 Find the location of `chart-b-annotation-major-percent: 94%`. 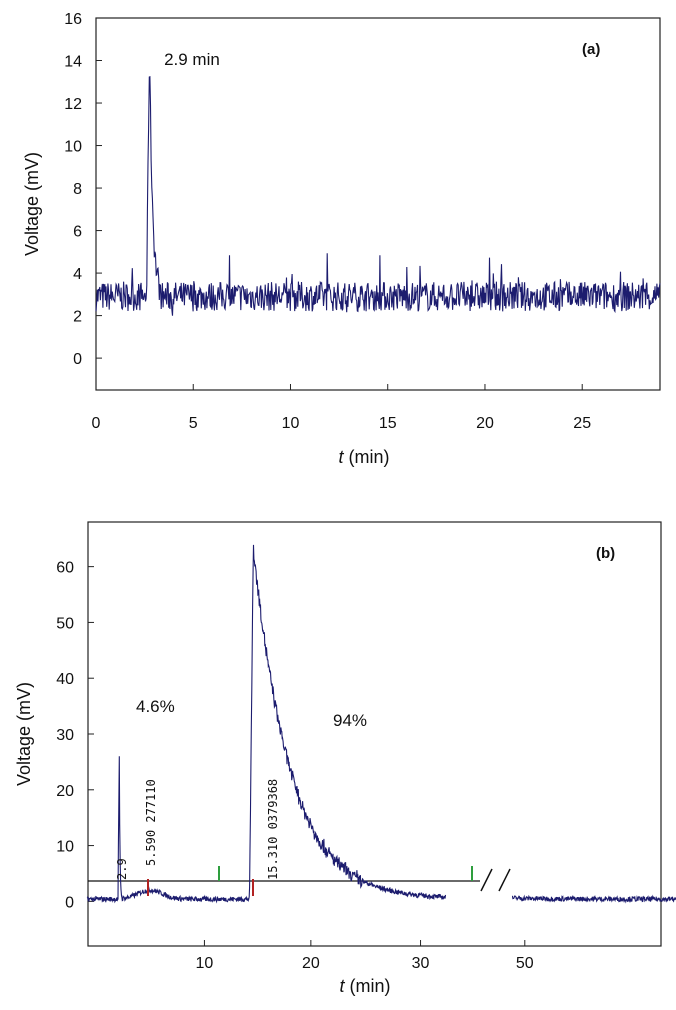

chart-b-annotation-major-percent: 94% is located at coordinates (350, 720).